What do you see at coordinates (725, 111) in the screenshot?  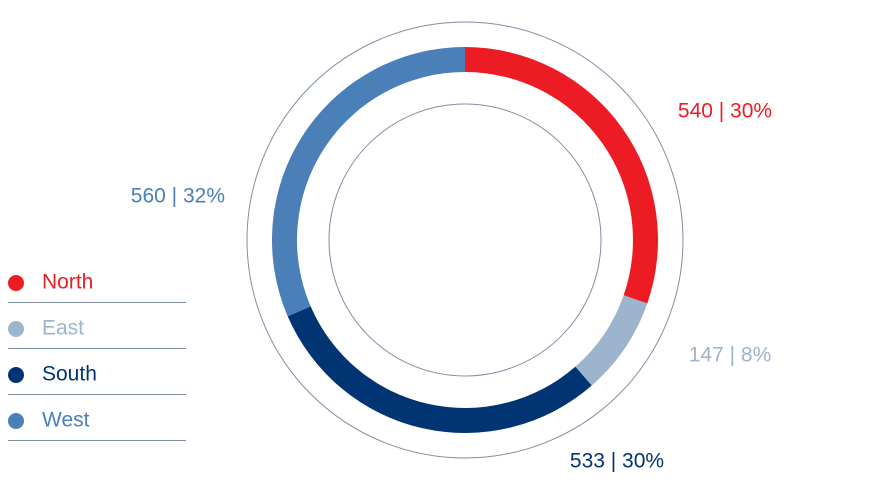 I see `value-label: 540 | 30%` at bounding box center [725, 111].